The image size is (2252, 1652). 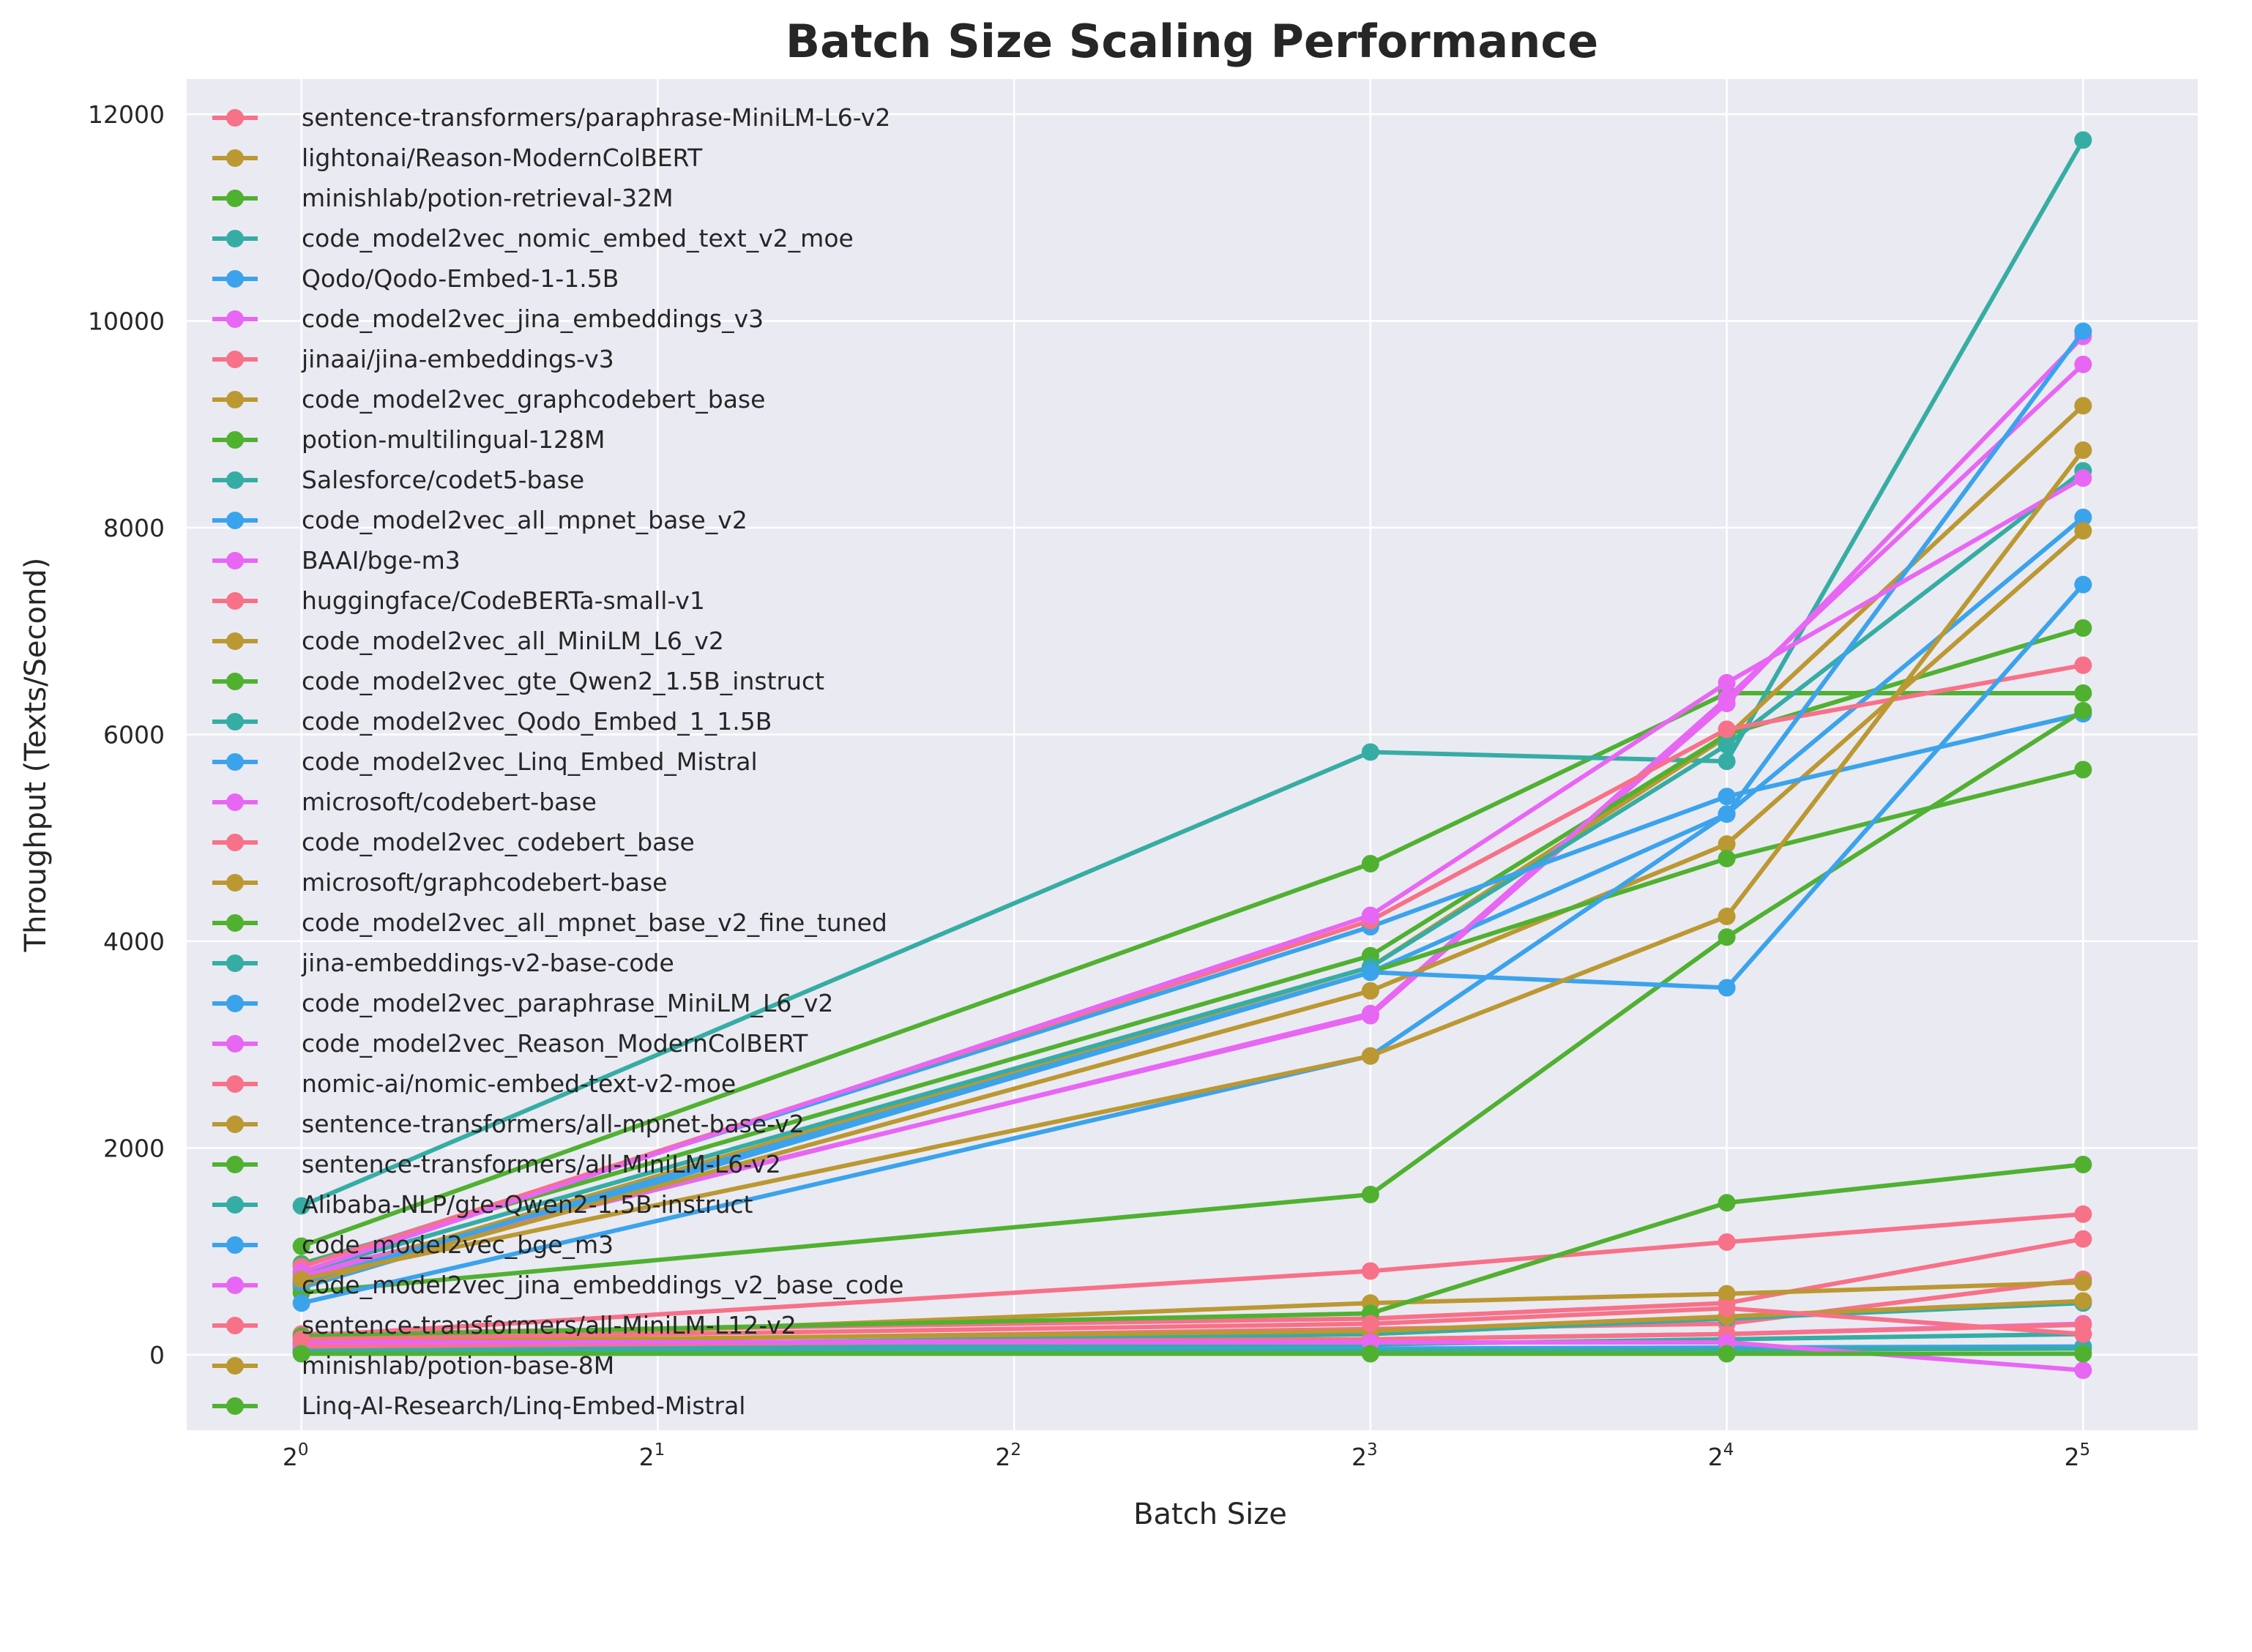 I want to click on legend-item: code_model2vec_nomic_embed_text_v2_moe, so click(x=533, y=238).